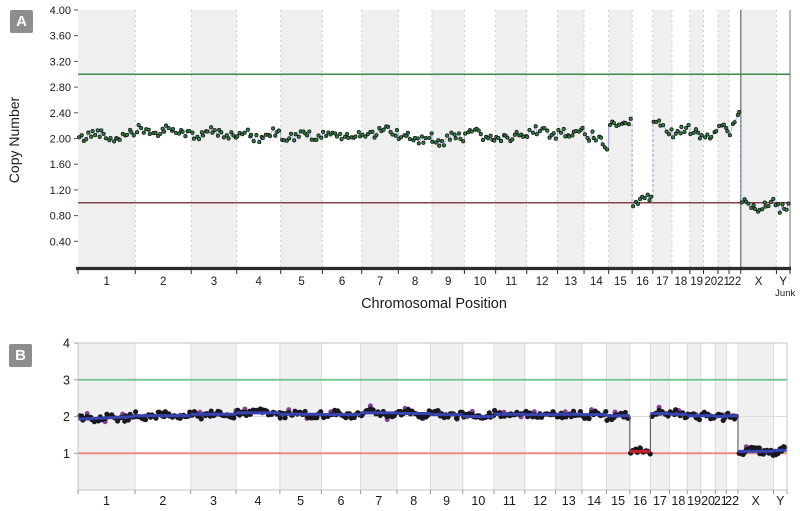 This screenshot has width=800, height=511. I want to click on y-tick-label: 2.00, so click(60, 140).